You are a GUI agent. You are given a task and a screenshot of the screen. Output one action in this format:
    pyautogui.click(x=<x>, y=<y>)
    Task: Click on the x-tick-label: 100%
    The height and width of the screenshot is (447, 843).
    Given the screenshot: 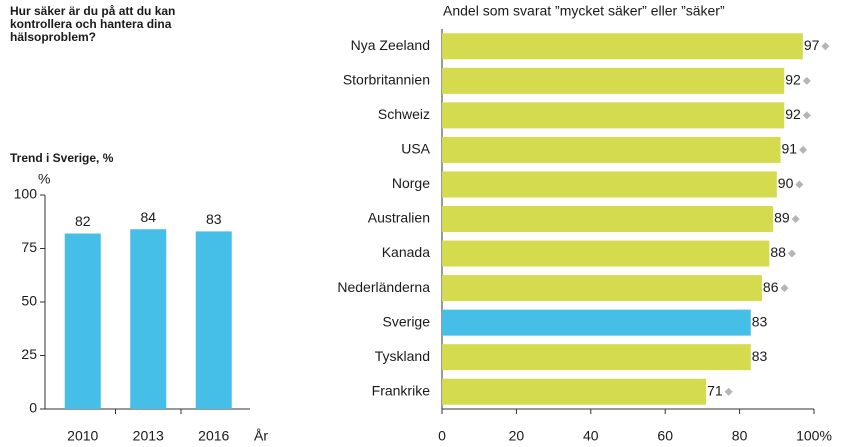 What is the action you would take?
    pyautogui.click(x=814, y=436)
    